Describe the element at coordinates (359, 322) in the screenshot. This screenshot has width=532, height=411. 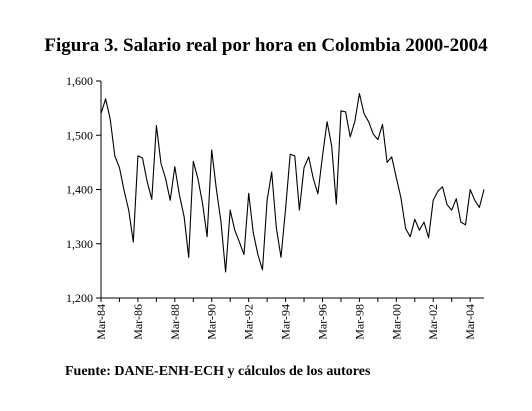
I see `x-tick-label: Mar-98` at that location.